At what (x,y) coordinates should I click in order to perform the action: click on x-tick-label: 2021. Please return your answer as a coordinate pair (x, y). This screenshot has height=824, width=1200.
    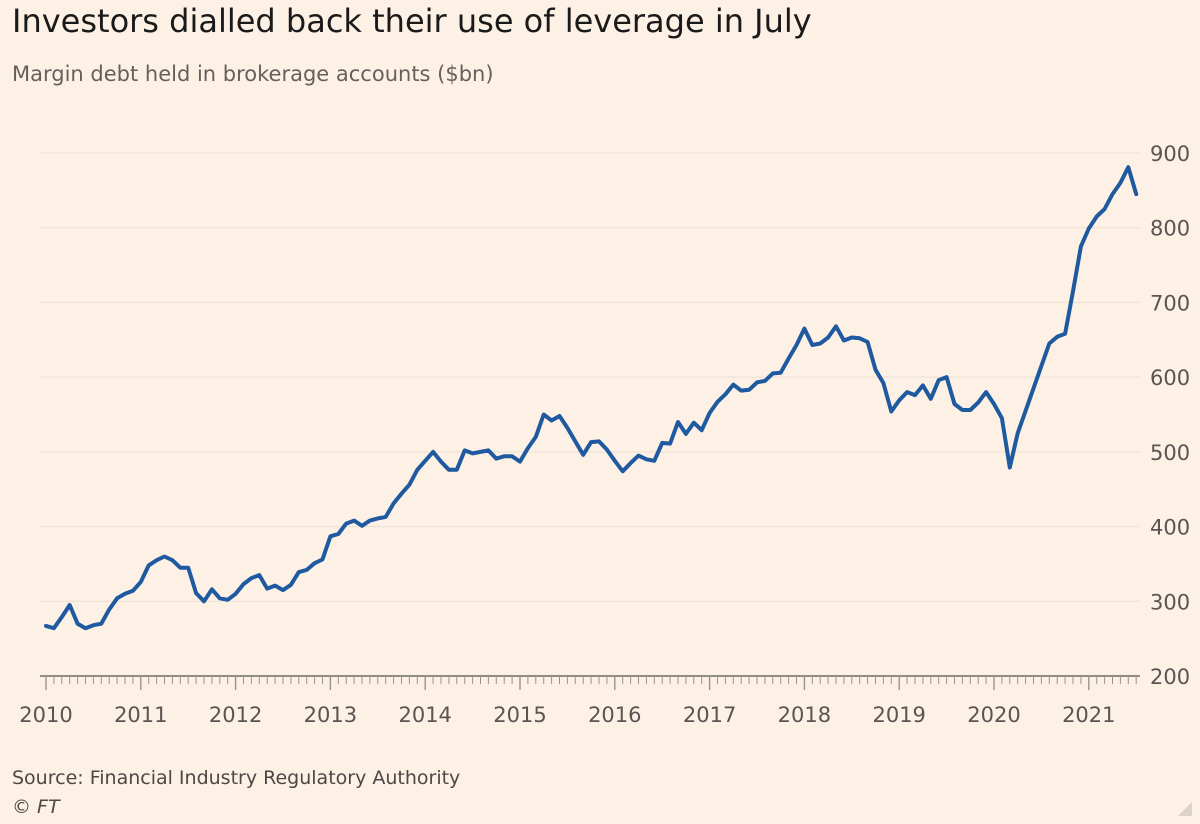
    Looking at the image, I should click on (1088, 715).